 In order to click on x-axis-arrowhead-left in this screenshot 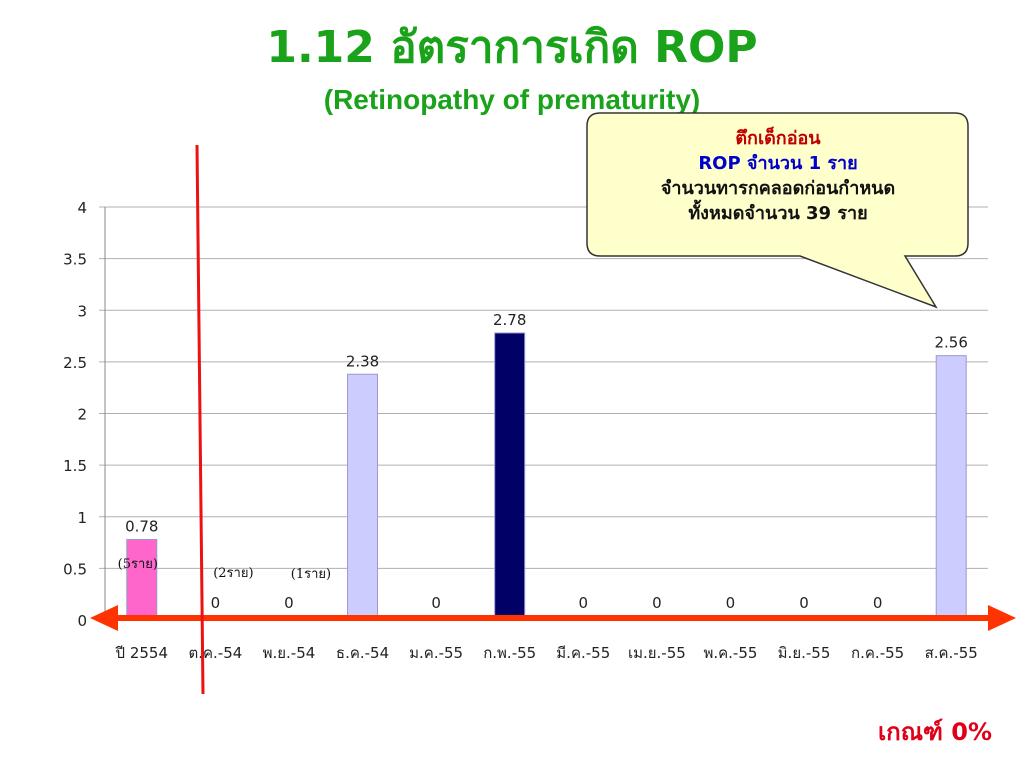, I will do `click(104, 618)`.